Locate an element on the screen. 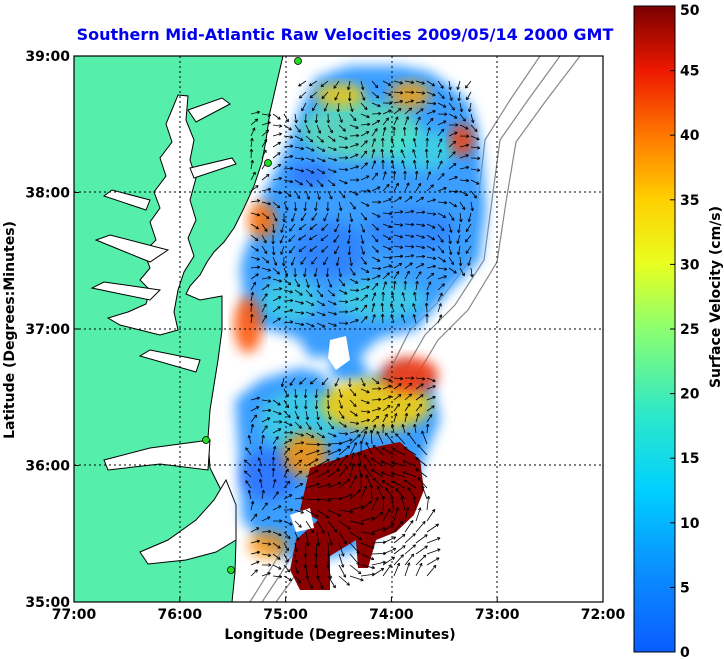 This screenshot has height=659, width=724. colorbar-tick-label: 50 is located at coordinates (690, 11).